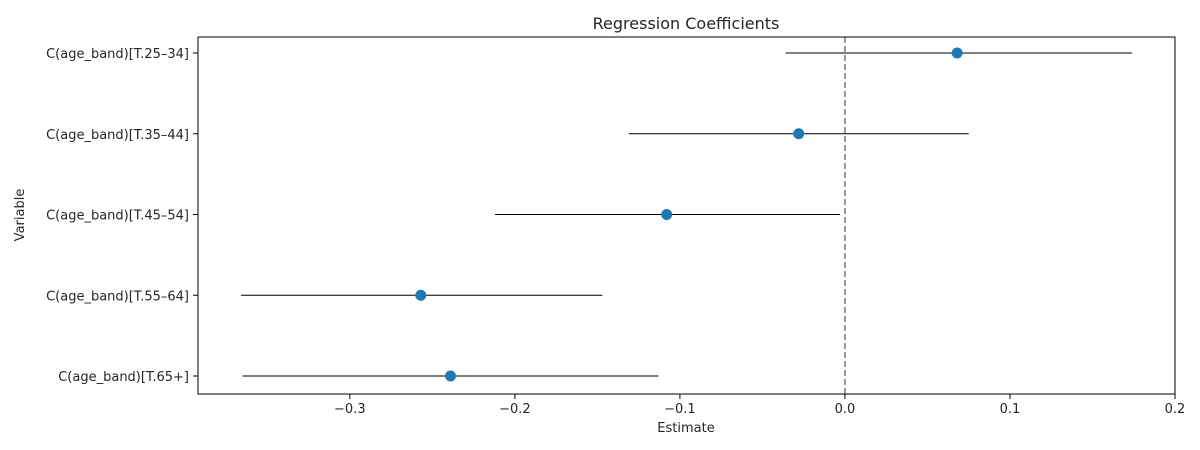 The image size is (1200, 450). Describe the element at coordinates (686, 23) in the screenshot. I see `chart-title: Regression Coefficients` at that location.